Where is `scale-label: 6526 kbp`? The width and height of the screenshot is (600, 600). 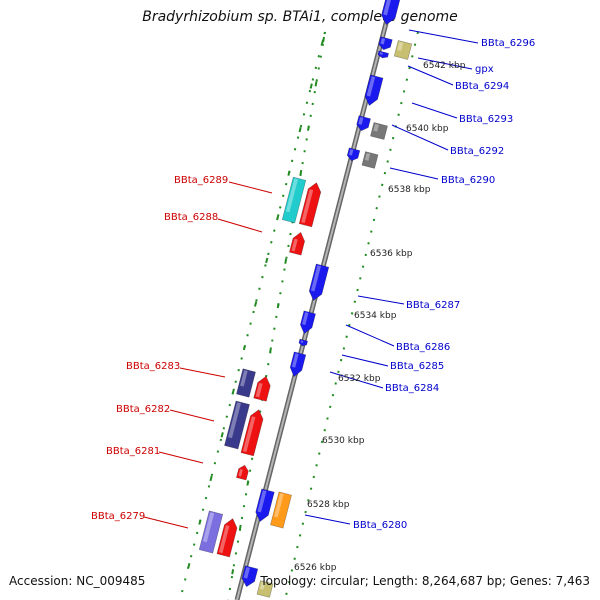
scale-label: 6526 kbp is located at coordinates (315, 568).